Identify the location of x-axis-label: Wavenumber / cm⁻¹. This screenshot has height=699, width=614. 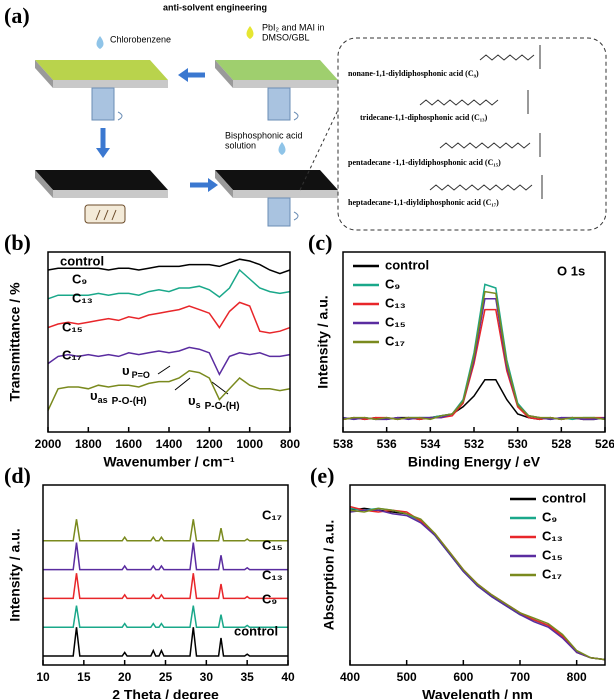
(169, 462).